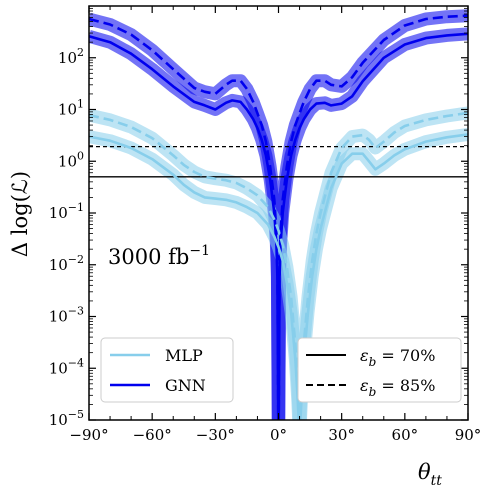  Describe the element at coordinates (430, 474) in the screenshot. I see `x-axis-label: θtt` at that location.